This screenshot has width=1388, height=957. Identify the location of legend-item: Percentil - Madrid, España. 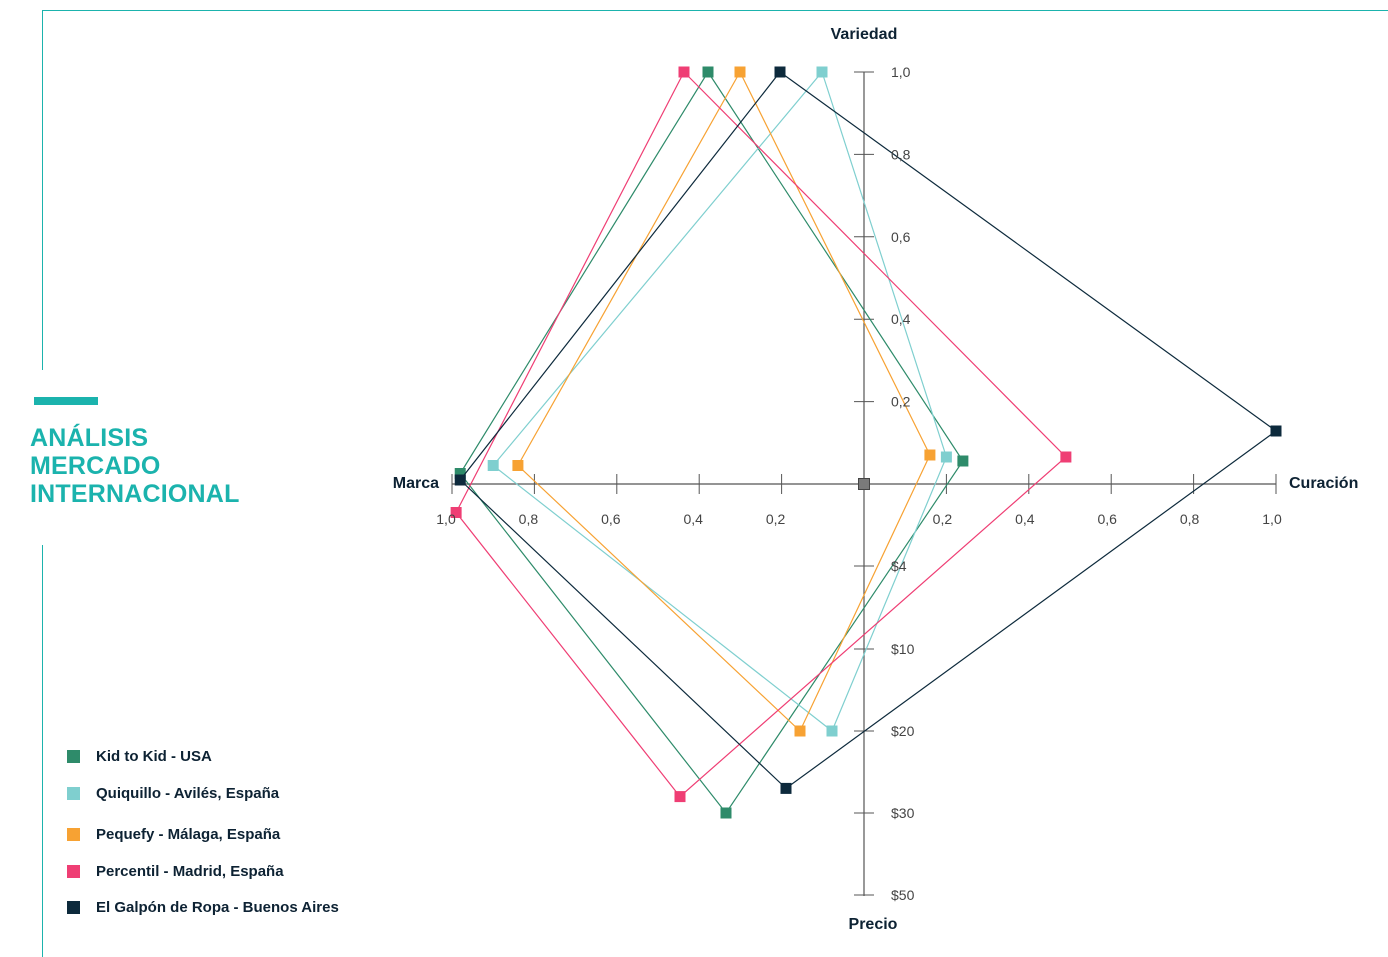
(175, 871).